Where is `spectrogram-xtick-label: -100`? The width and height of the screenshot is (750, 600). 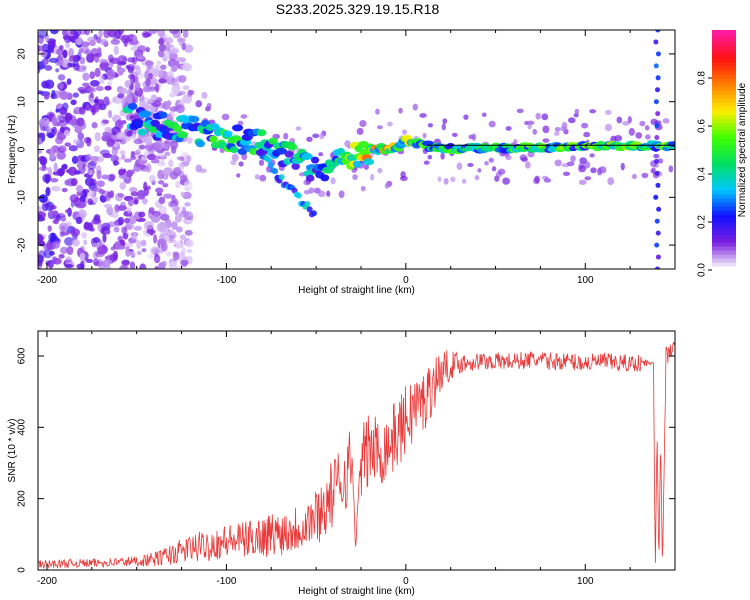 spectrogram-xtick-label: -100 is located at coordinates (226, 280).